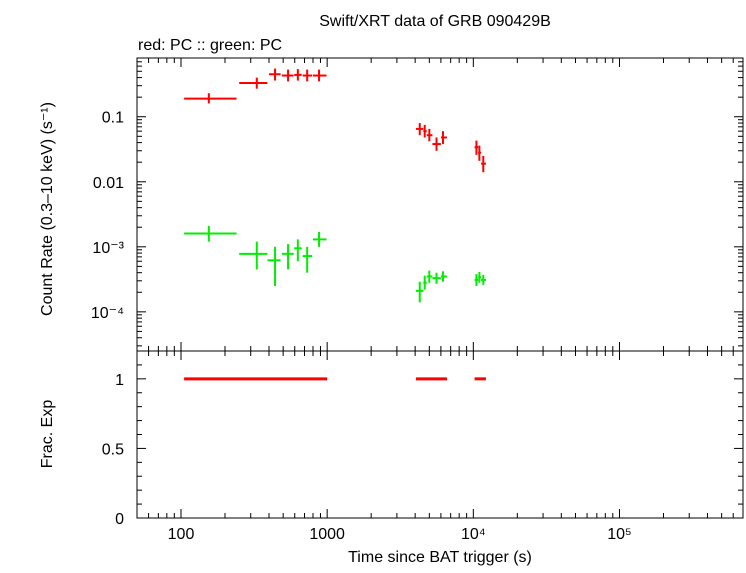  What do you see at coordinates (47, 209) in the screenshot?
I see `top-ylabel: Count Rate (0.3–10 keV) (s⁻¹)` at bounding box center [47, 209].